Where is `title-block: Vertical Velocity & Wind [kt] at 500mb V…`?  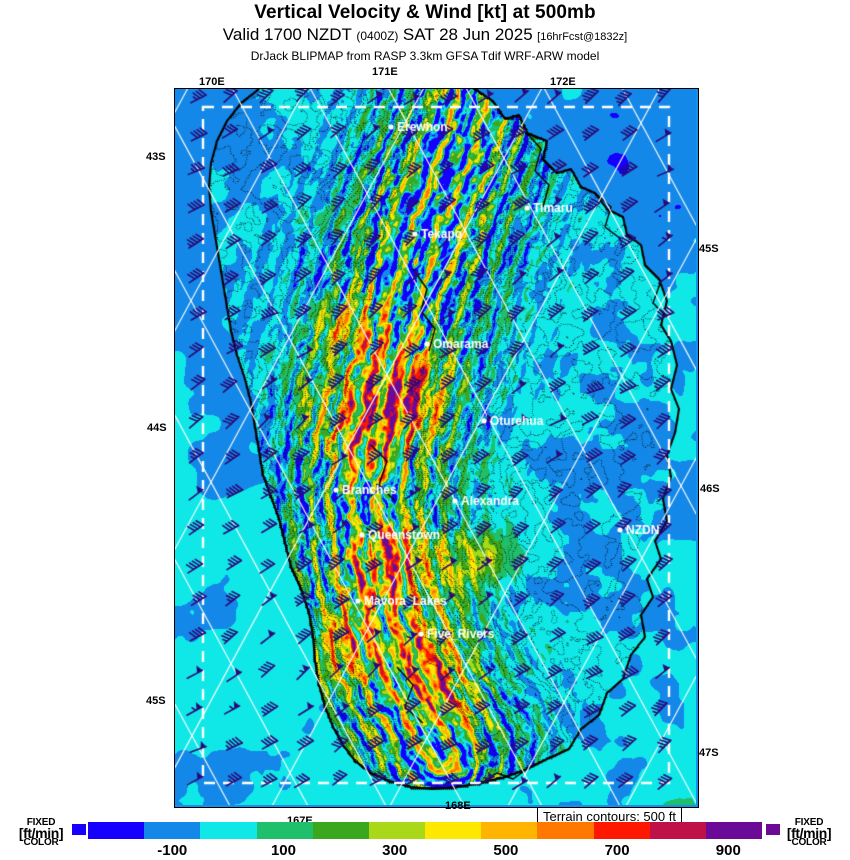
title-block: Vertical Velocity & Wind [kt] at 500mb V… is located at coordinates (425, 32).